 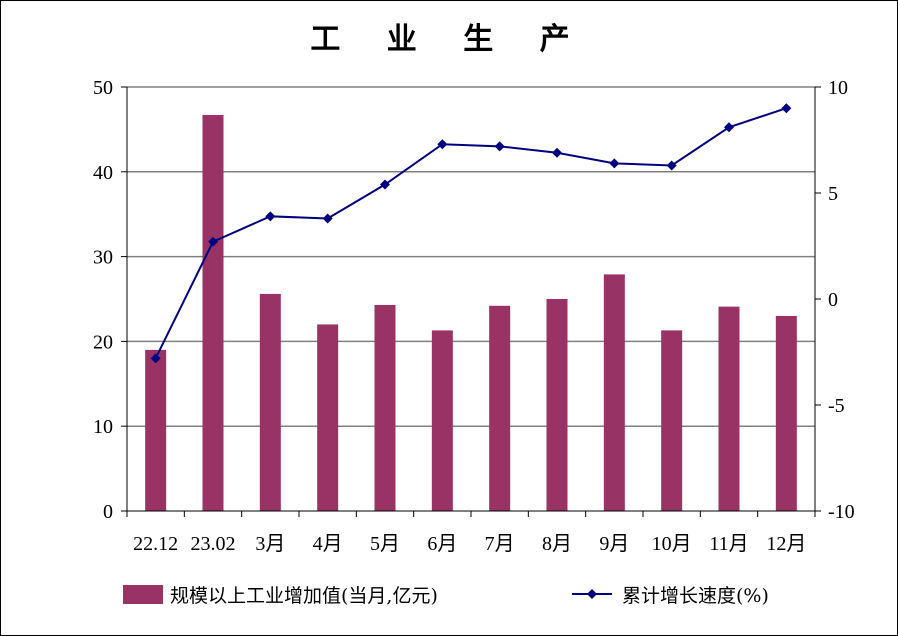 What do you see at coordinates (614, 544) in the screenshot?
I see `x-tick-label: 9月` at bounding box center [614, 544].